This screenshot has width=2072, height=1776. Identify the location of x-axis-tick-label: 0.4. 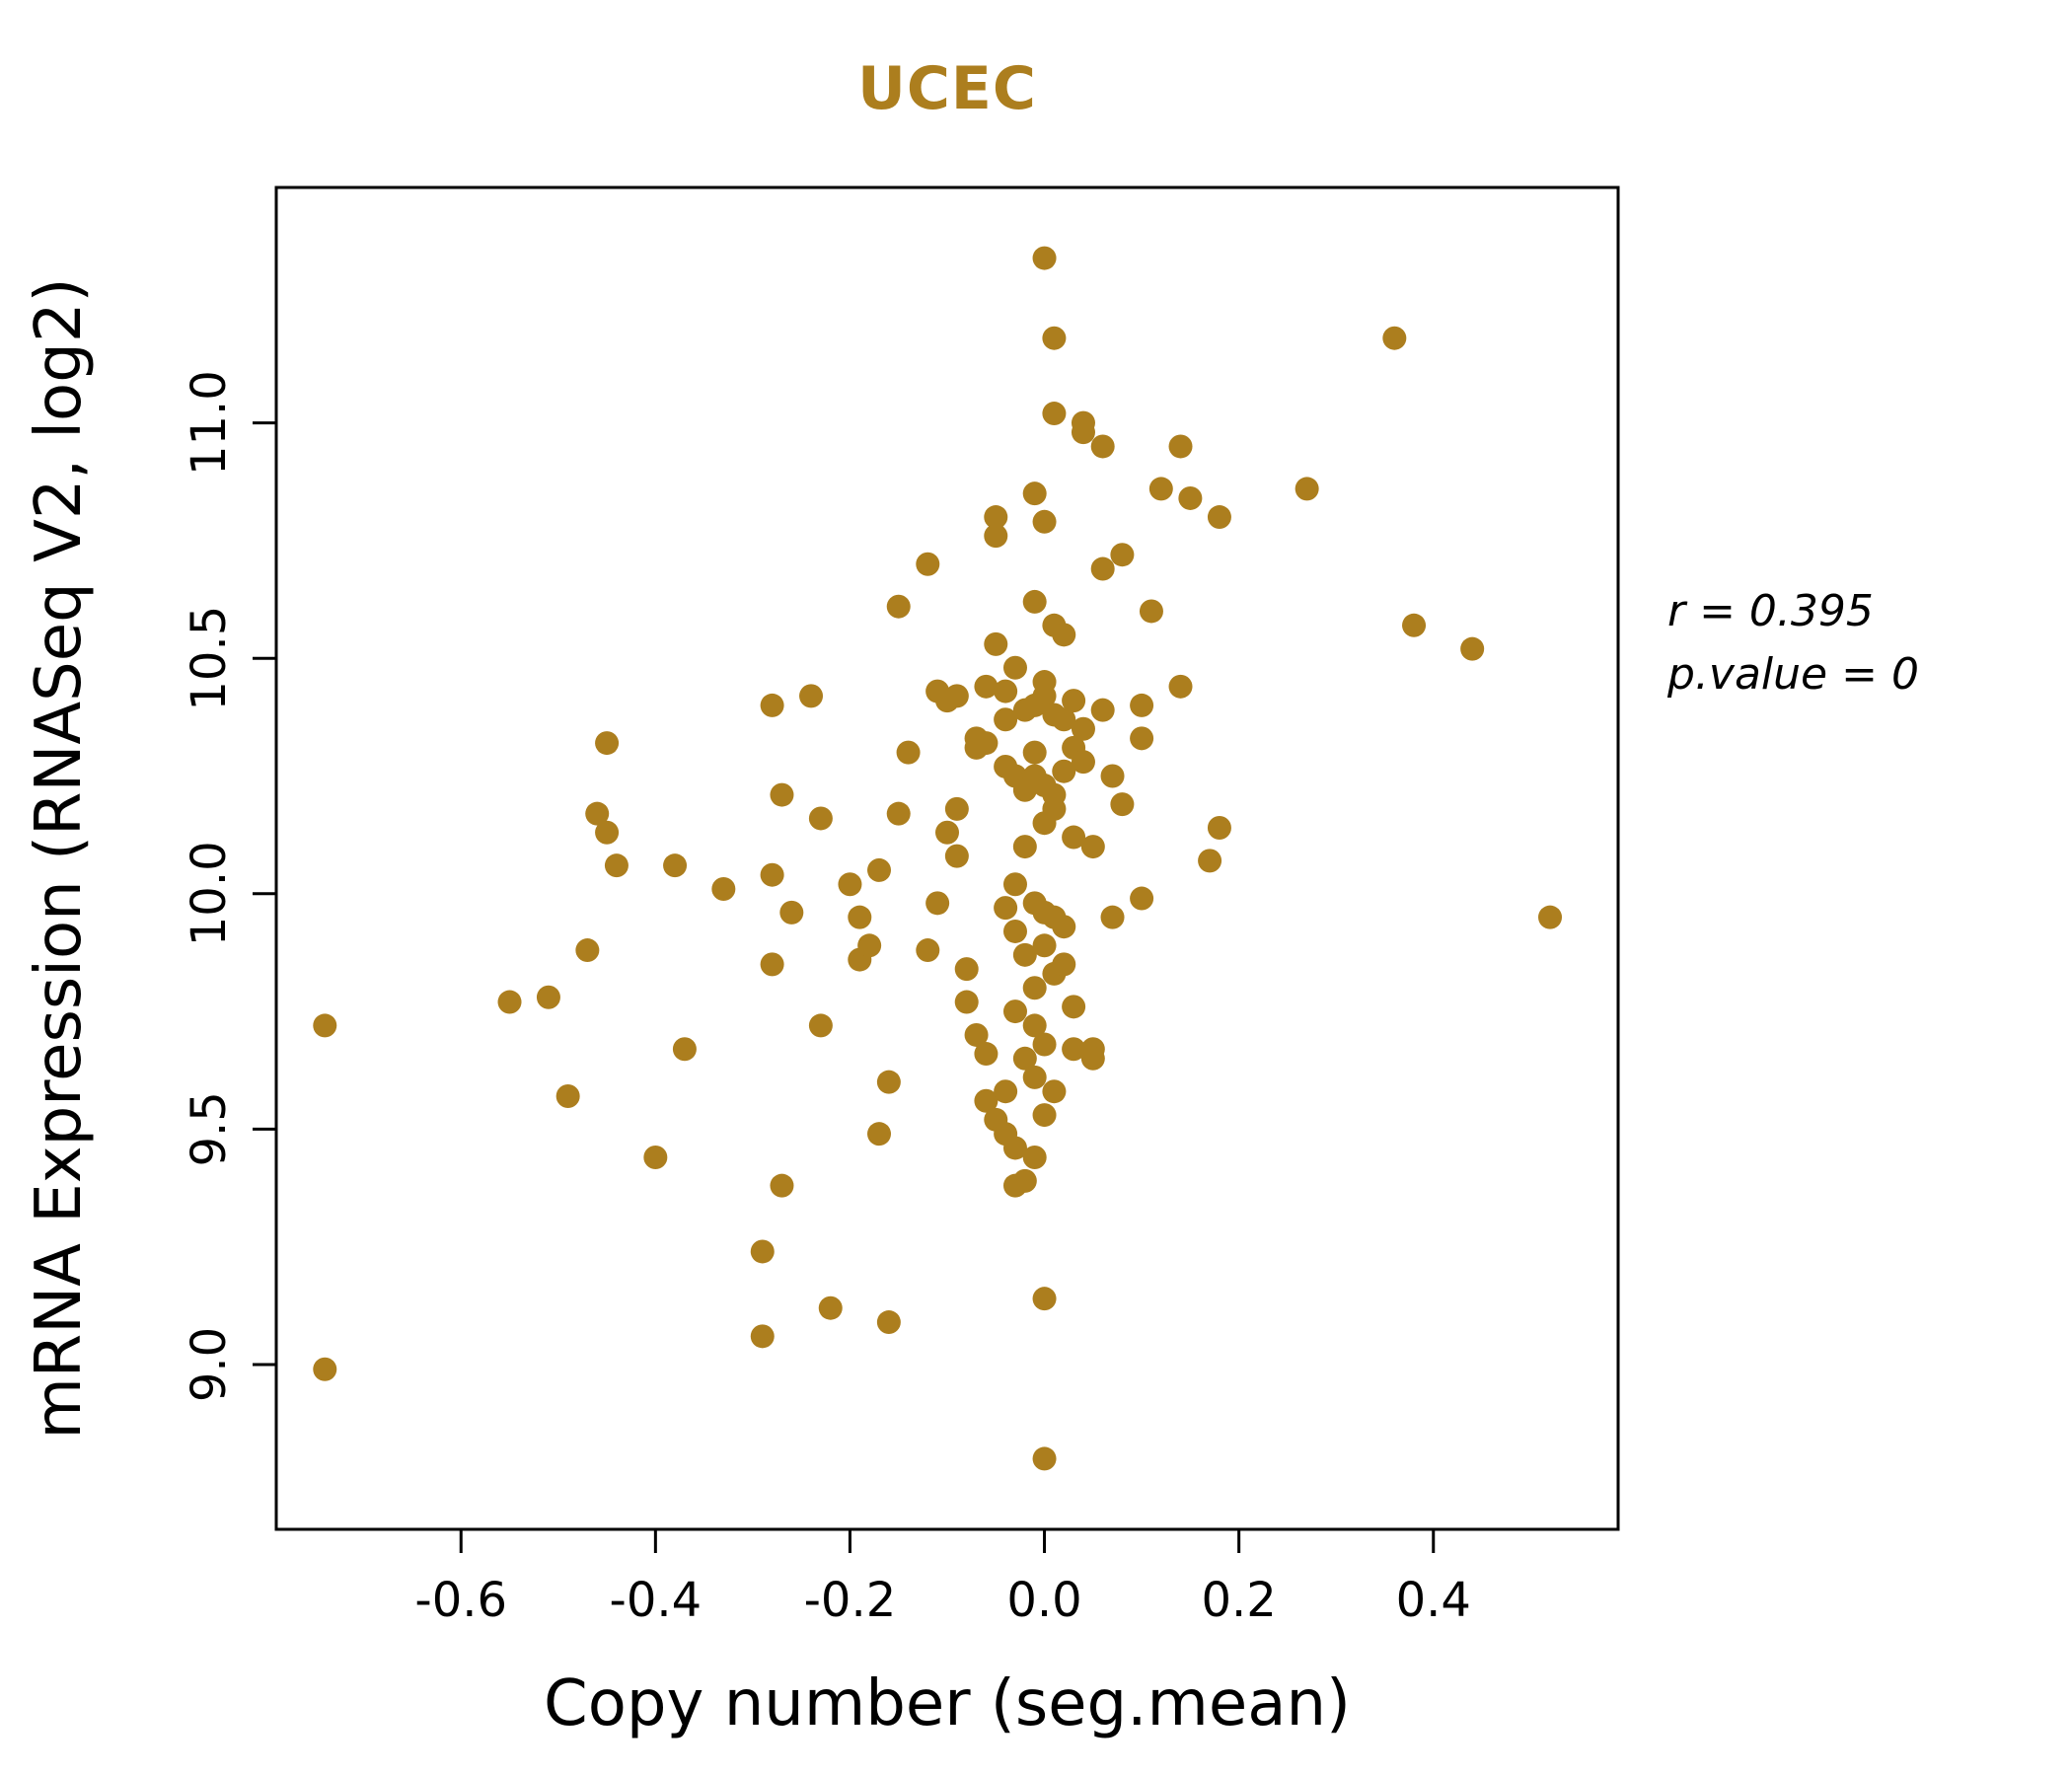
(1433, 1601).